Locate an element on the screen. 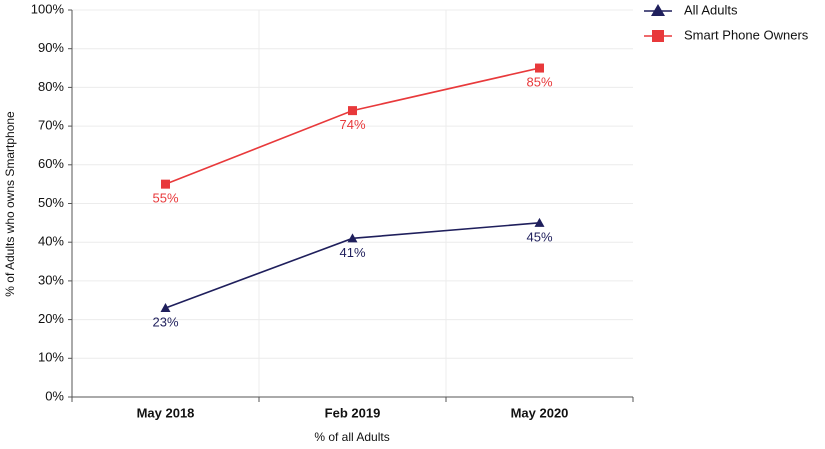 This screenshot has height=449, width=825. x-tick-label: Feb 2019 is located at coordinates (353, 412).